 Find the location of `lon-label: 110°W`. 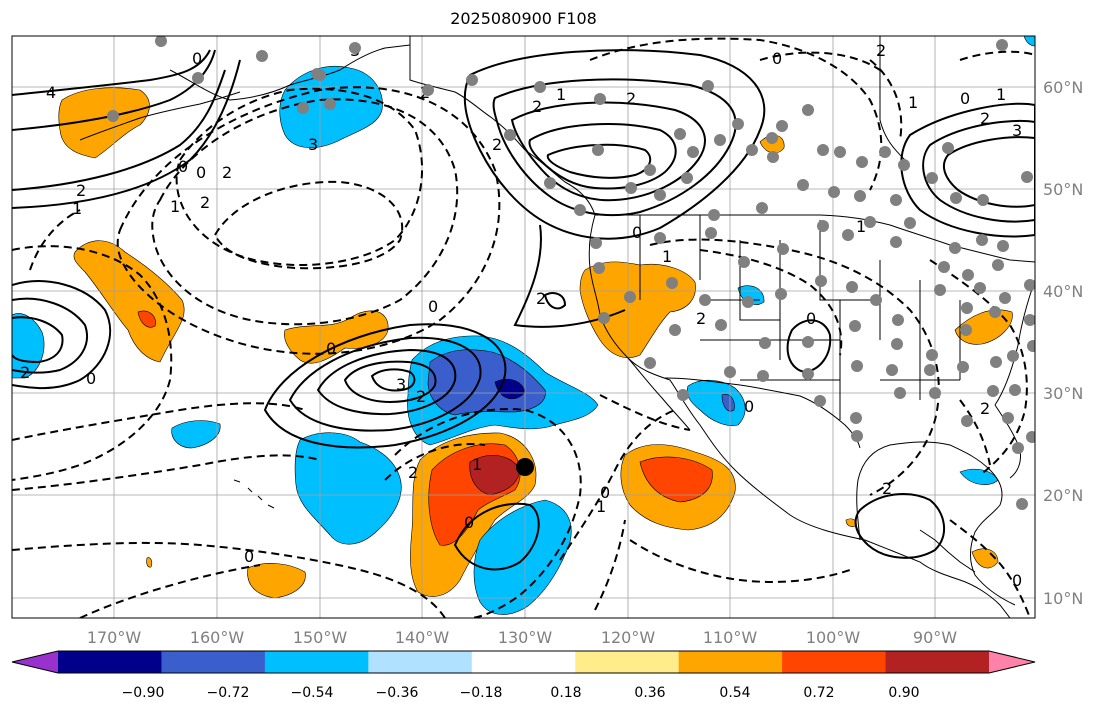

lon-label: 110°W is located at coordinates (730, 637).